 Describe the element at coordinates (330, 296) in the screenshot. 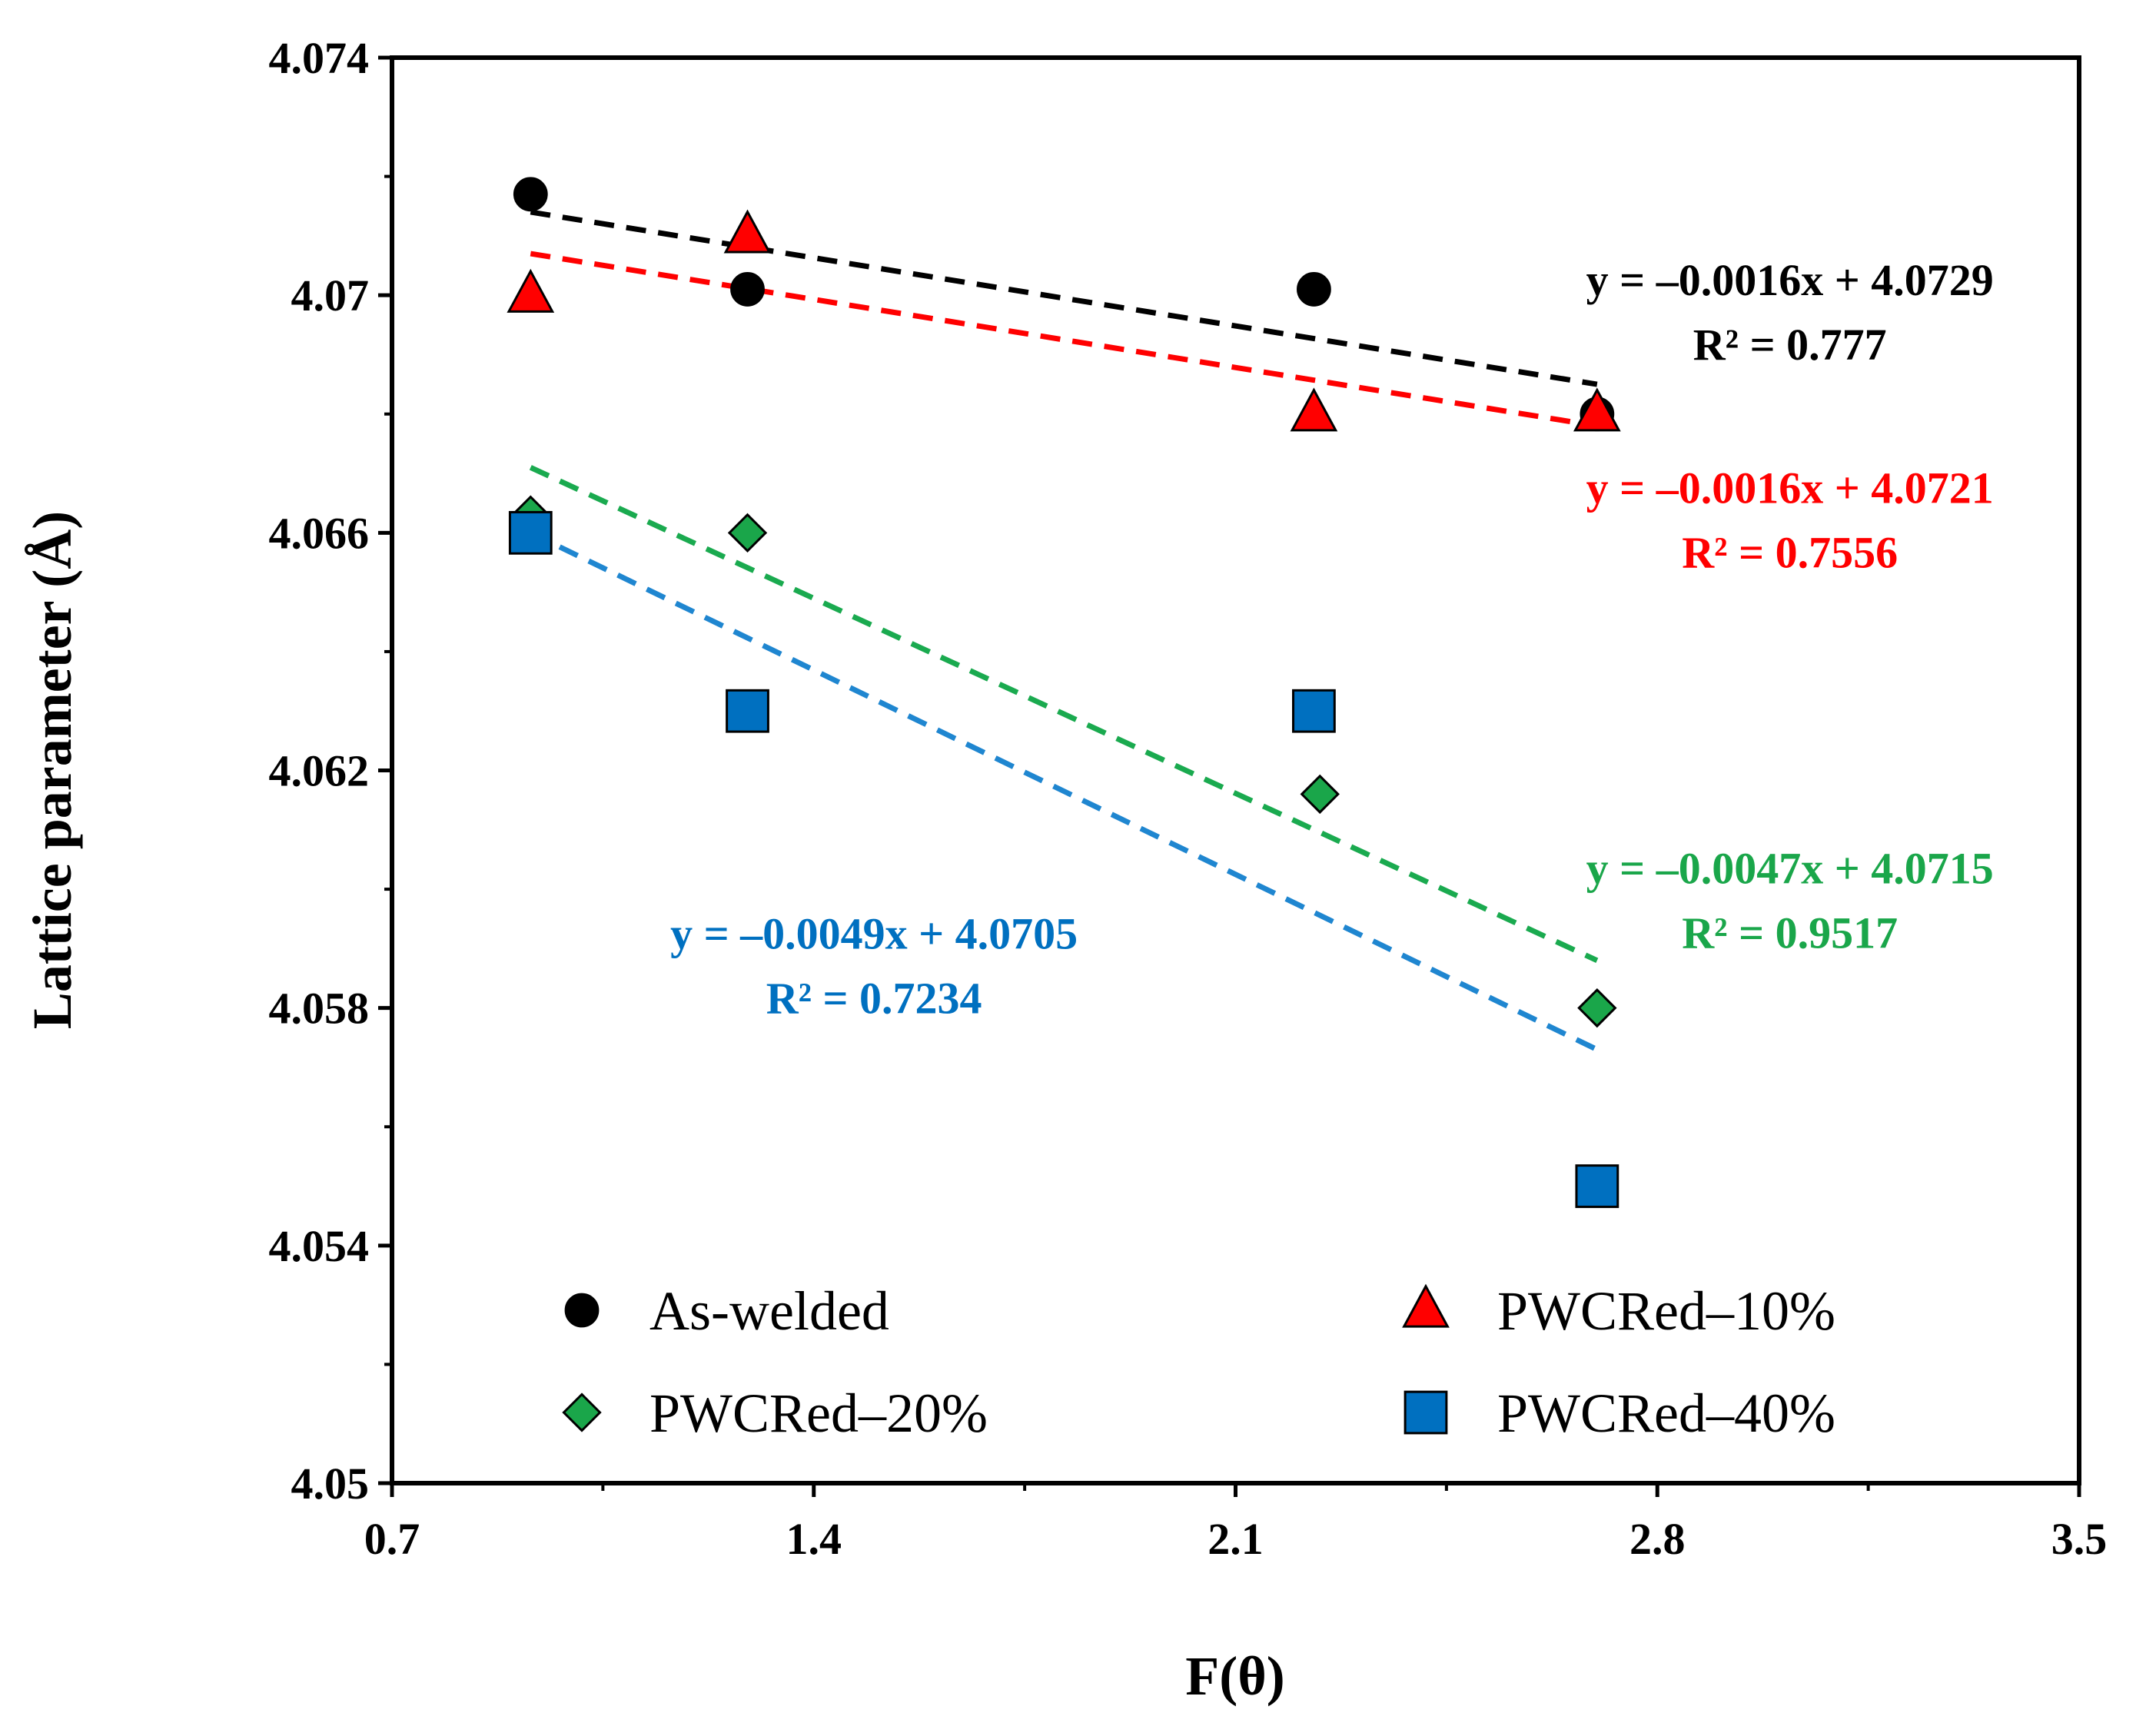

I see `y-tick-label: 4.07` at that location.